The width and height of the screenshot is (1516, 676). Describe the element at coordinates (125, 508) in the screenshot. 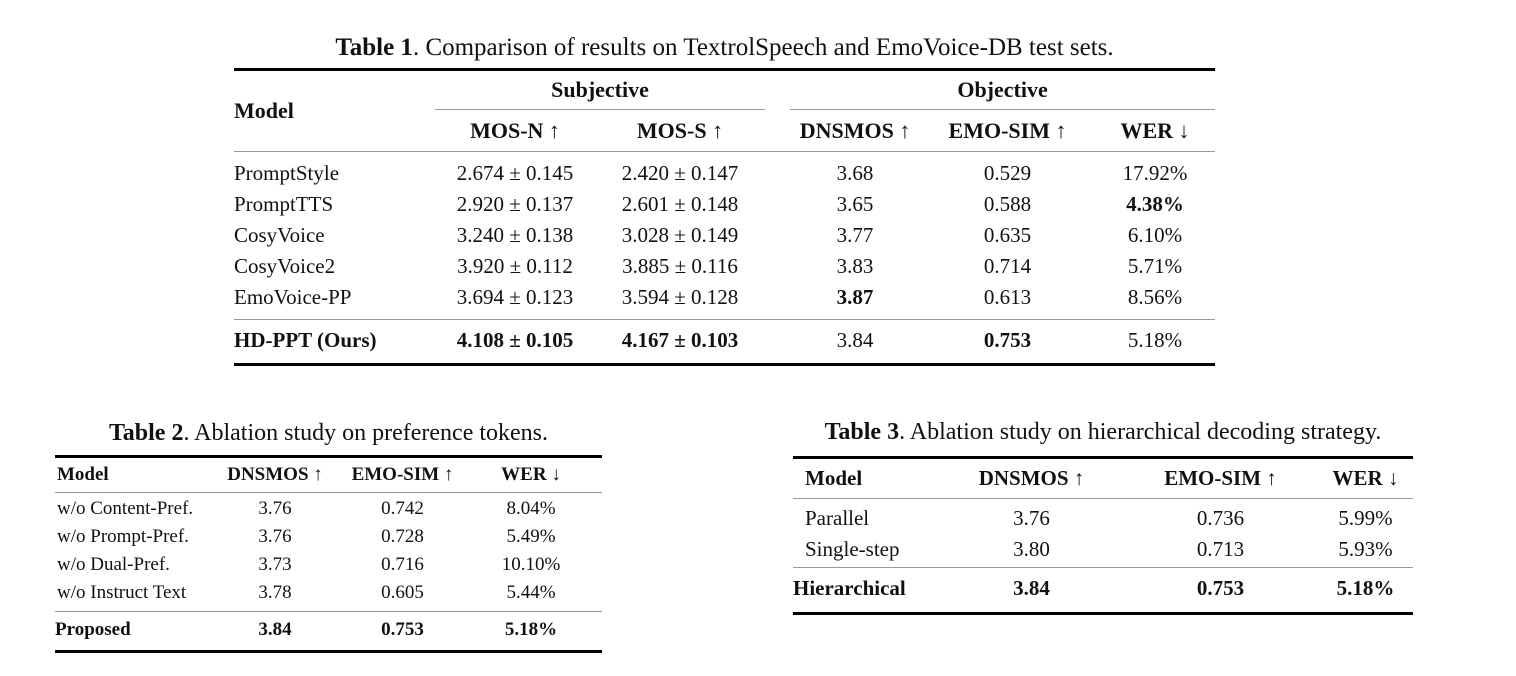

I see `row-label: w/o Content-Pref.` at that location.